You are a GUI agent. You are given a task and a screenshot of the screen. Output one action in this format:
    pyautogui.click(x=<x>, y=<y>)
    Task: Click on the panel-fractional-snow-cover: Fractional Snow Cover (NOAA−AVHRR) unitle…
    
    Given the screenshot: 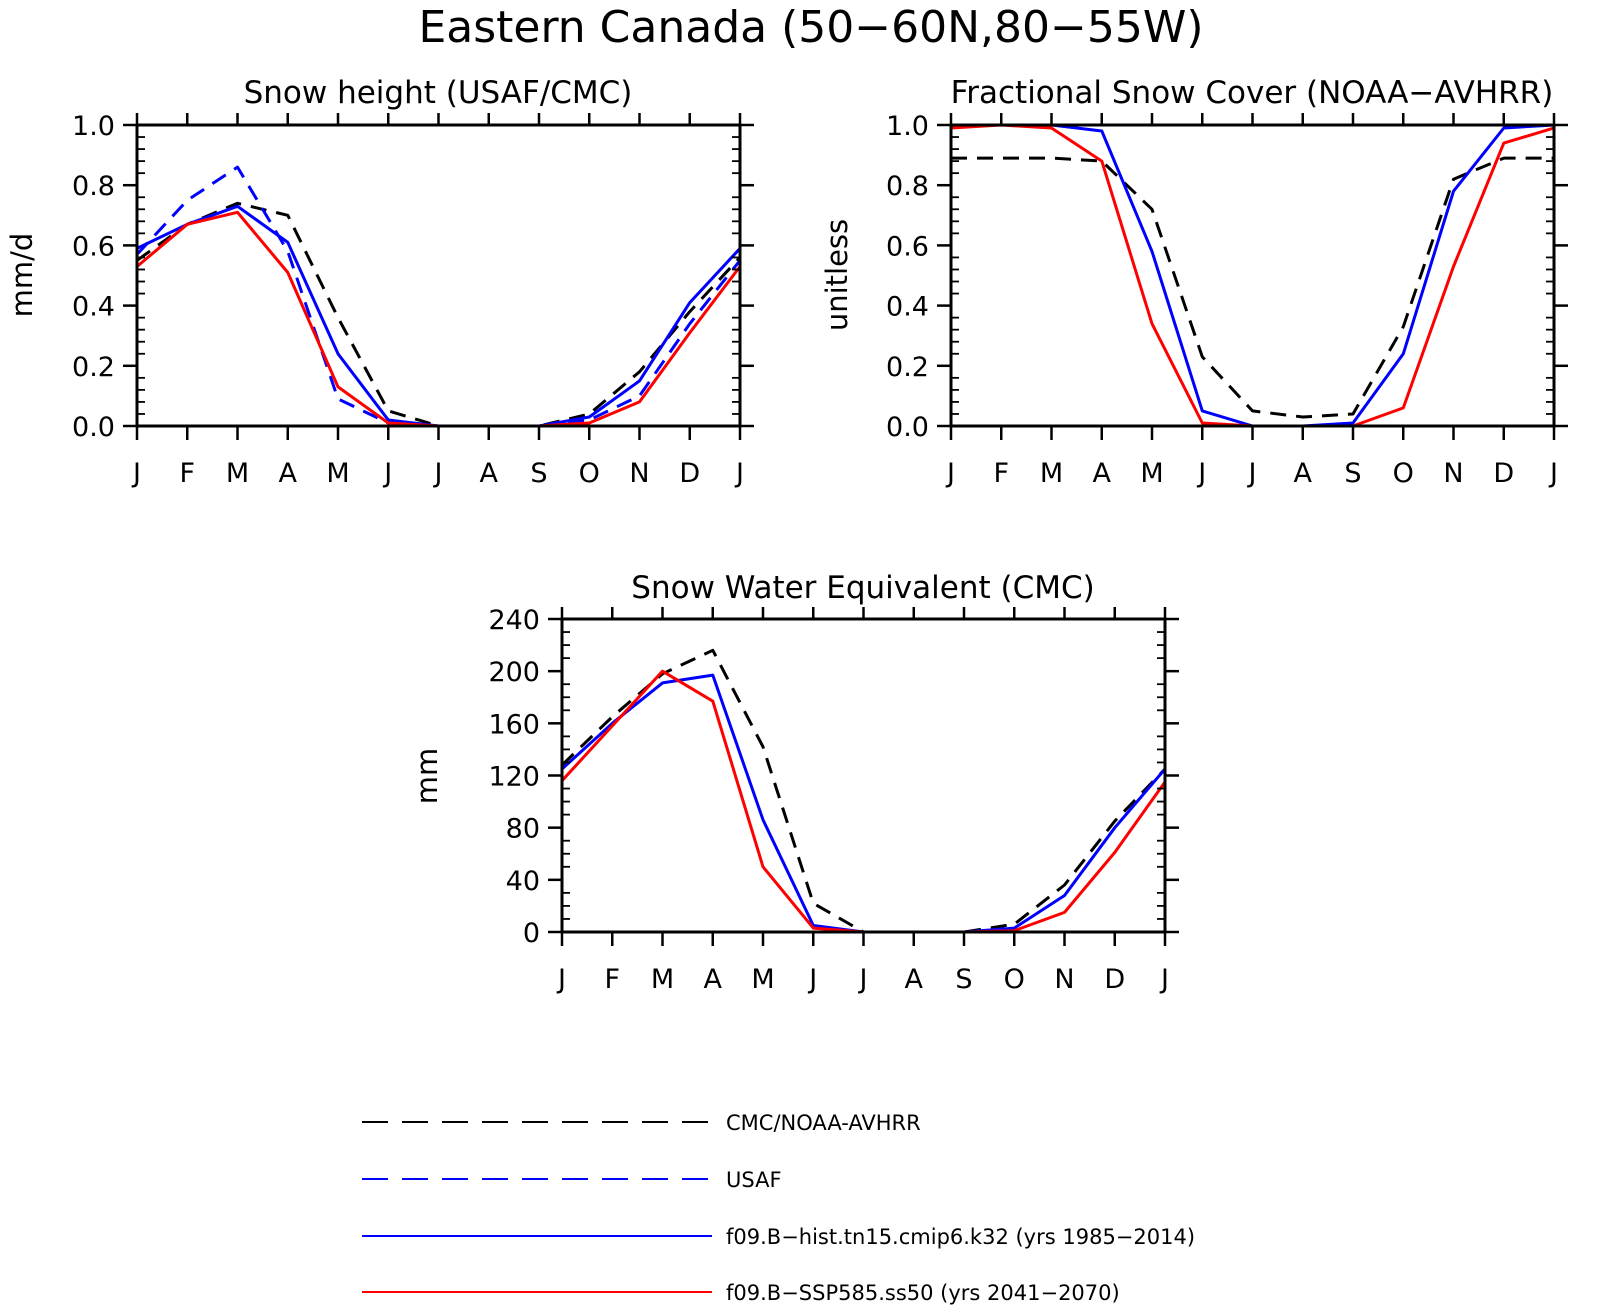 What is the action you would take?
    pyautogui.click(x=1194, y=282)
    